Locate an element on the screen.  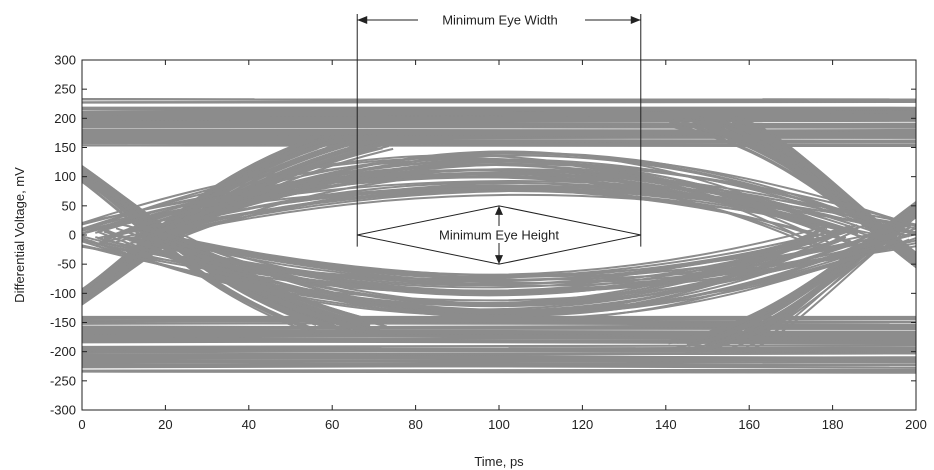
x-tick-label: 80 is located at coordinates (415, 424).